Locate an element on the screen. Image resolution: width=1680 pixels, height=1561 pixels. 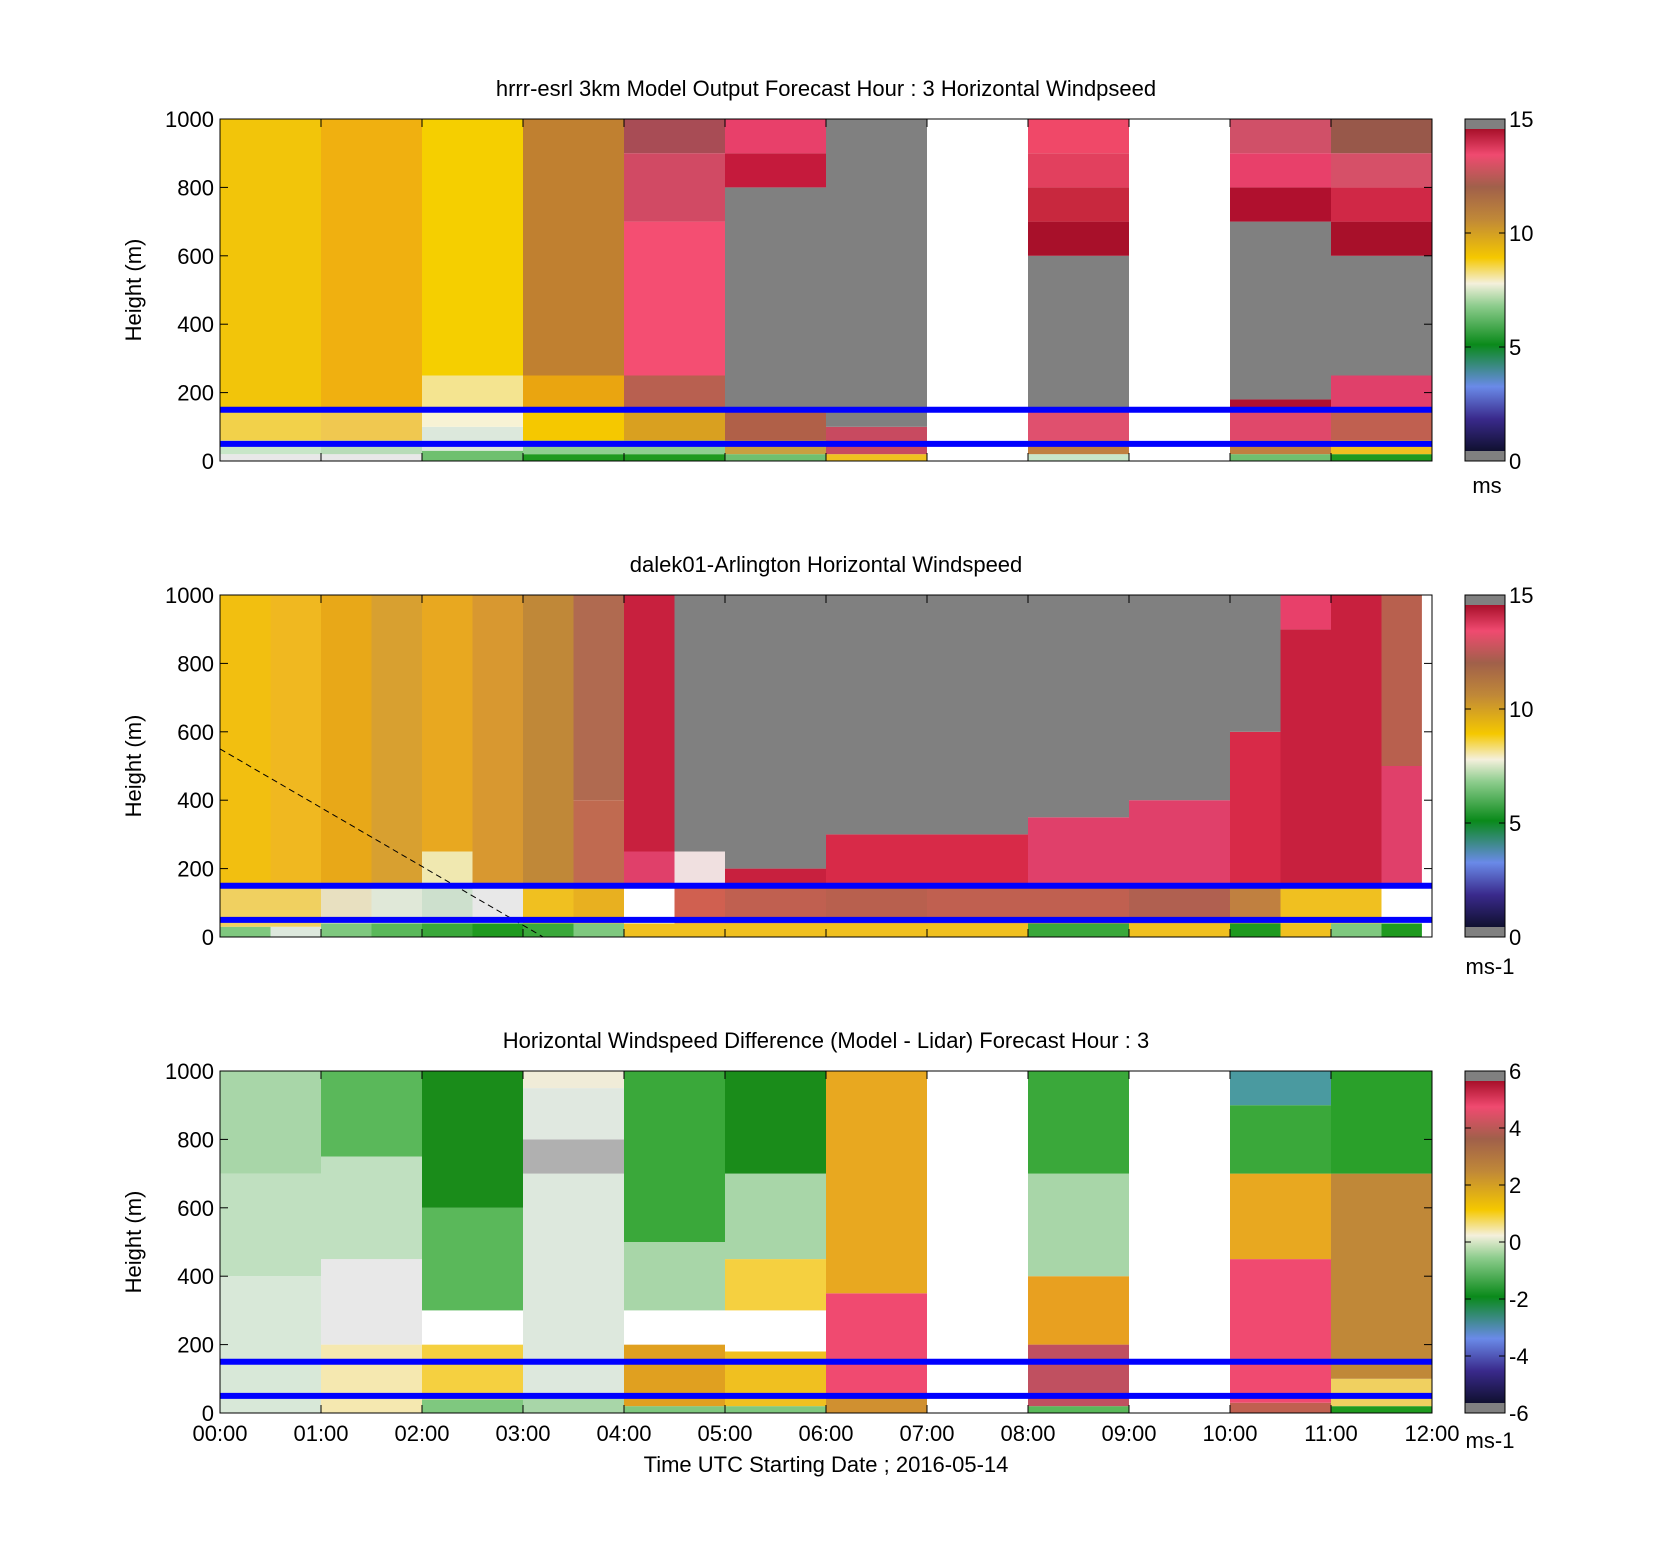
colorbar-unit: ms-1 is located at coordinates (1490, 966).